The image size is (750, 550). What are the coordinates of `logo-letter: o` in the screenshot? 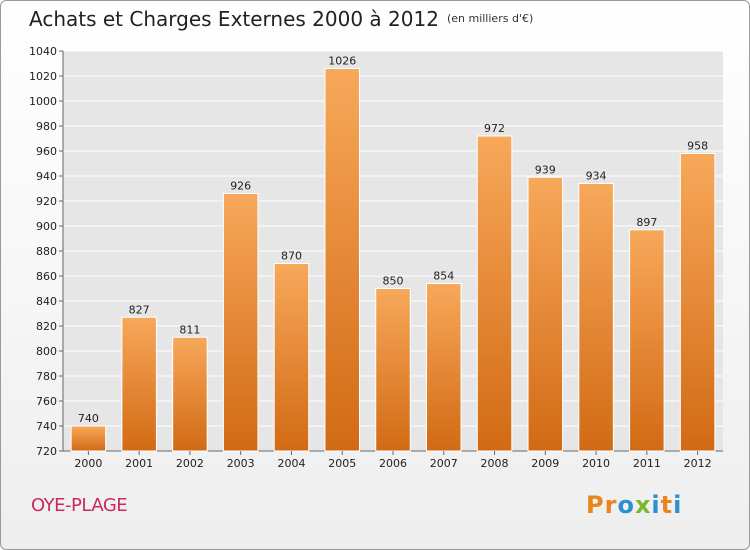 It's located at (626, 505).